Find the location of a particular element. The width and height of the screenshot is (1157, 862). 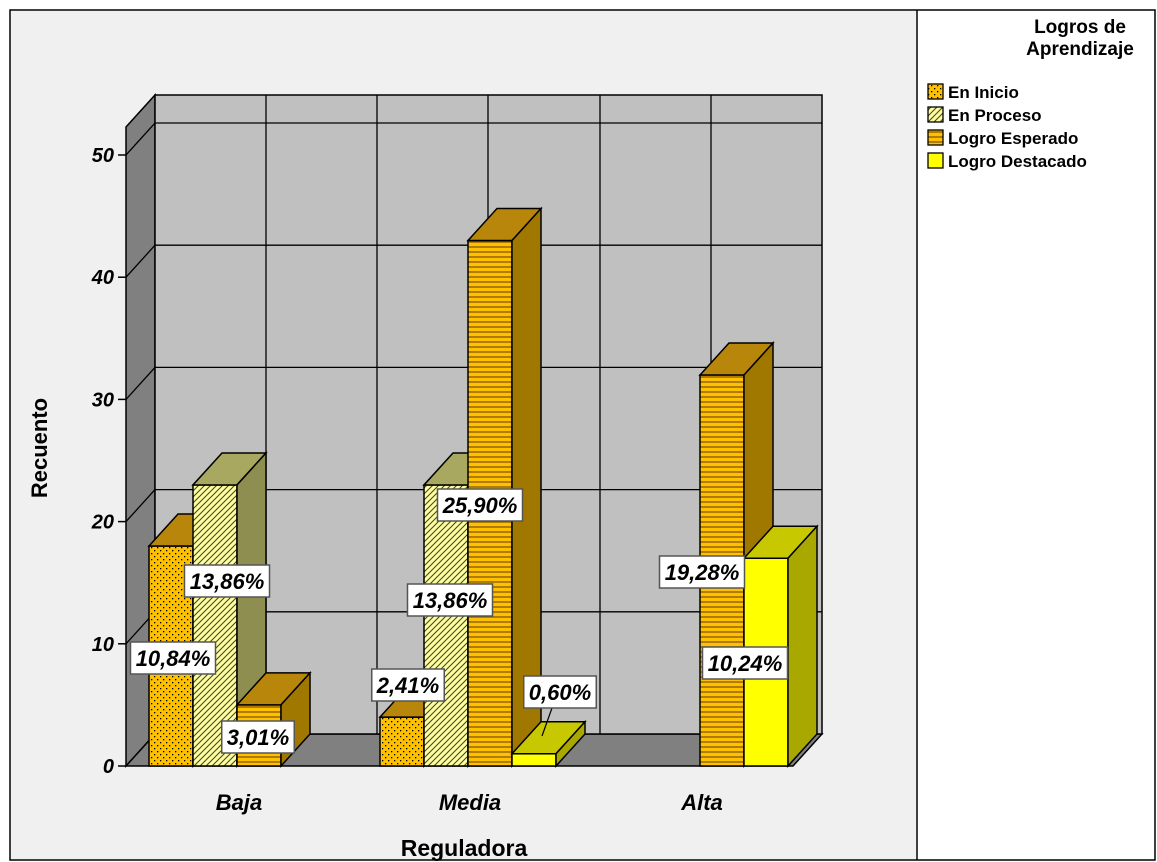

data-label-baja-en-proceso: 13,86% is located at coordinates (227, 581).